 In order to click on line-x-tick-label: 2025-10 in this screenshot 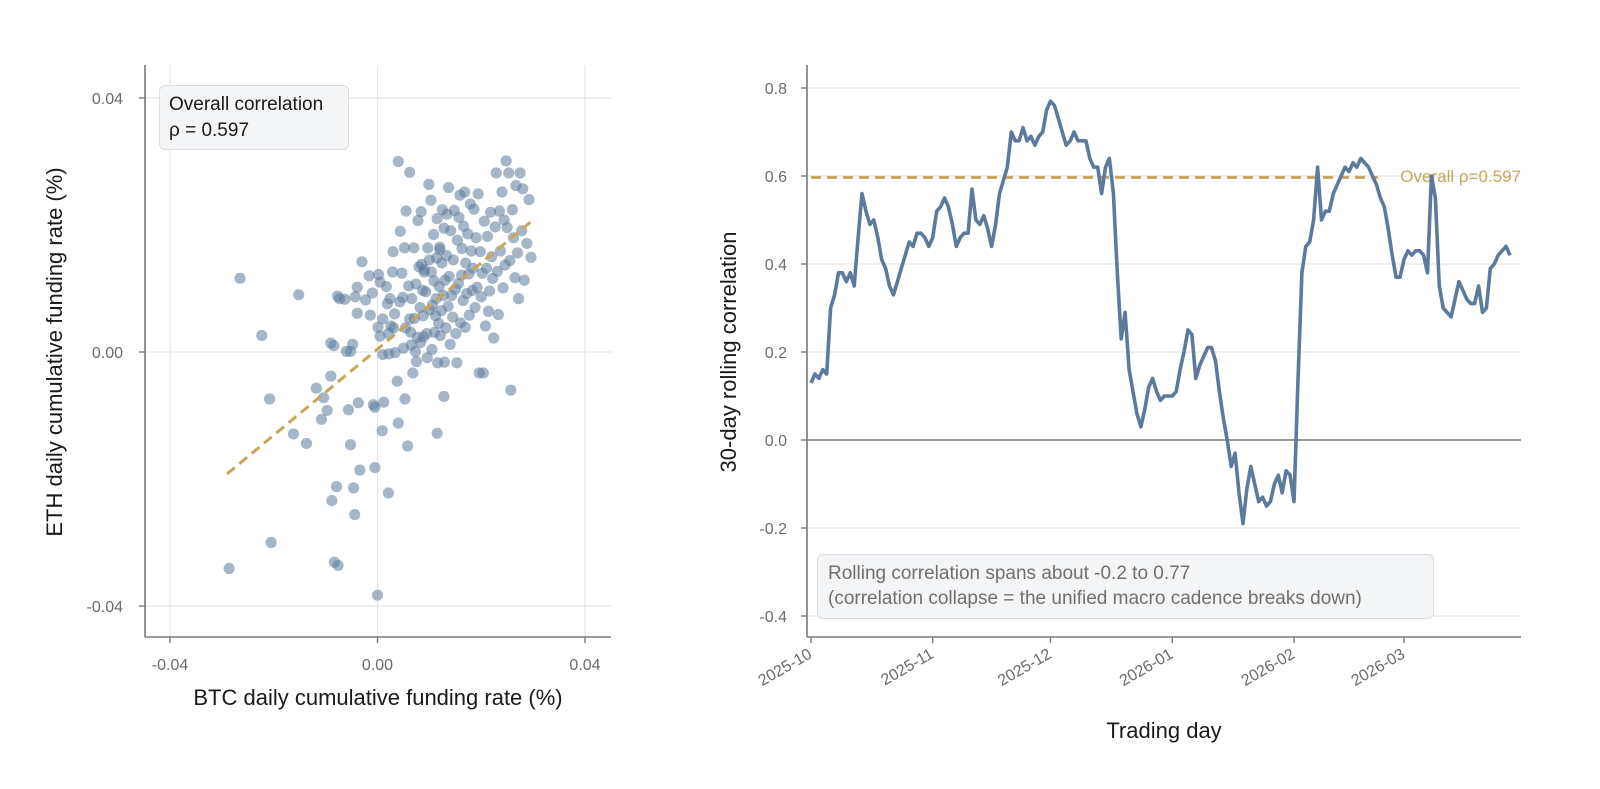, I will do `click(785, 668)`.